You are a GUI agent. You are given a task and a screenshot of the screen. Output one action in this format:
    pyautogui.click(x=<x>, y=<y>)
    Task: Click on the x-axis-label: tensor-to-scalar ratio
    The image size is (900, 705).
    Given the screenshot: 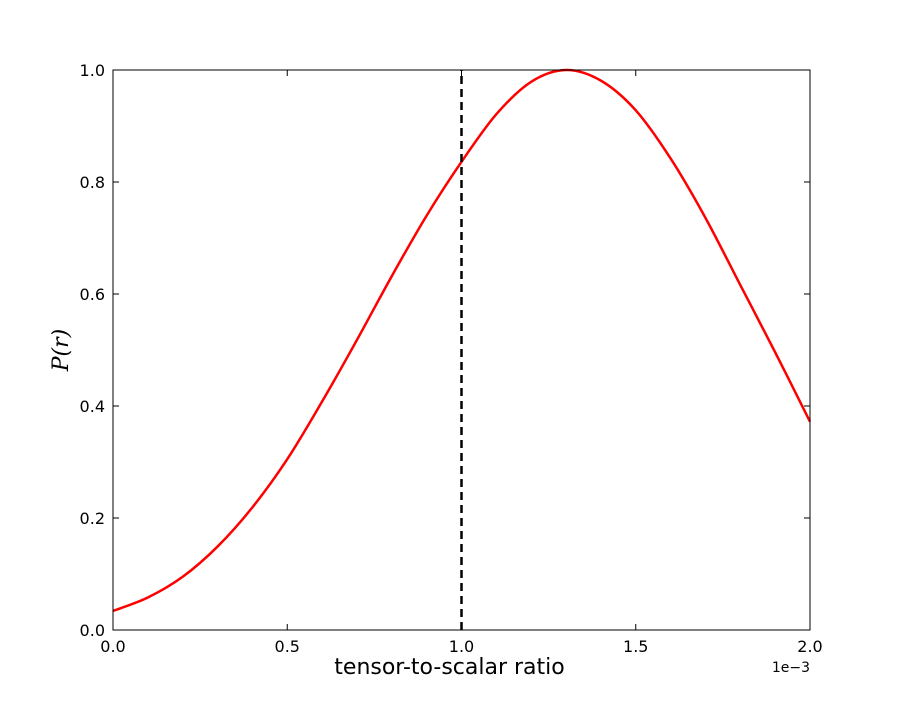 What is the action you would take?
    pyautogui.click(x=449, y=667)
    